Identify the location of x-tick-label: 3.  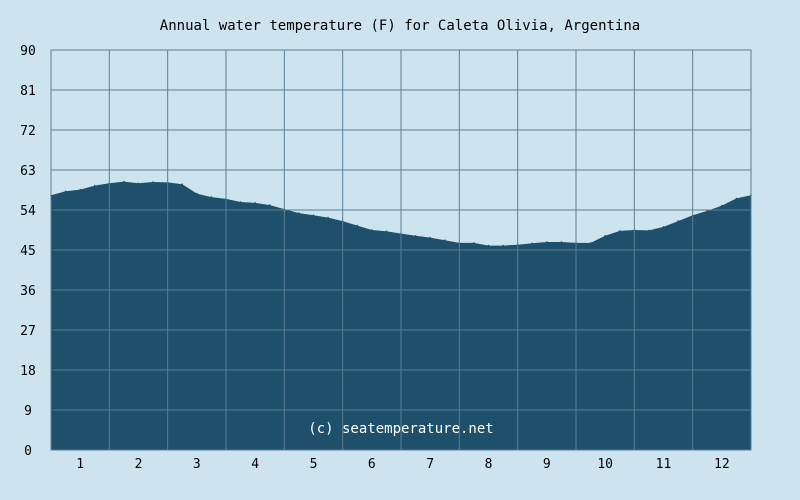
(197, 464).